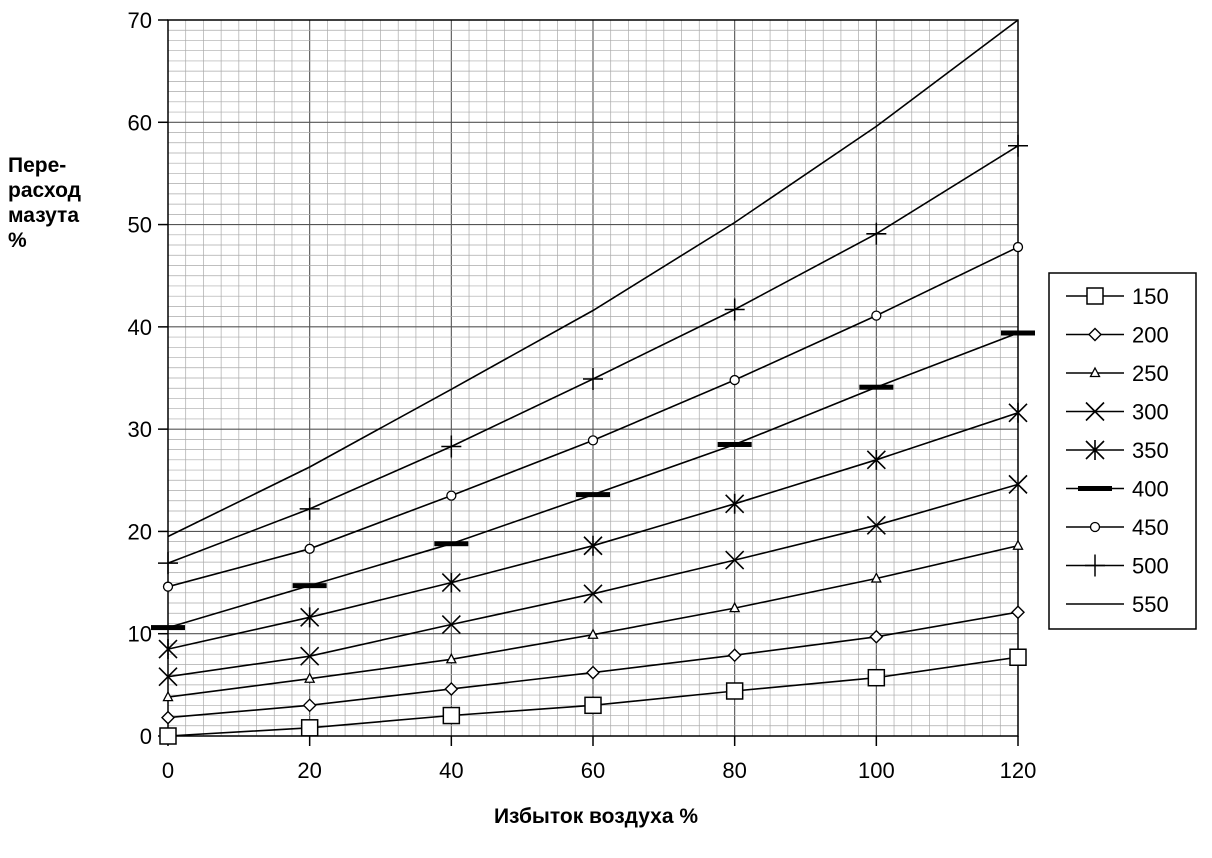 The width and height of the screenshot is (1212, 858). What do you see at coordinates (1018, 770) in the screenshot?
I see `x-tick-label: 120` at bounding box center [1018, 770].